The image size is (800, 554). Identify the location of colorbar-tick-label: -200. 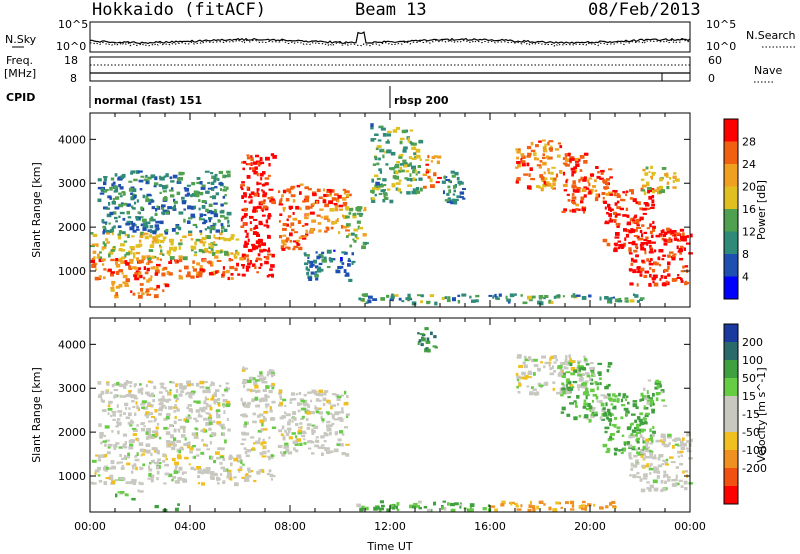
(754, 468).